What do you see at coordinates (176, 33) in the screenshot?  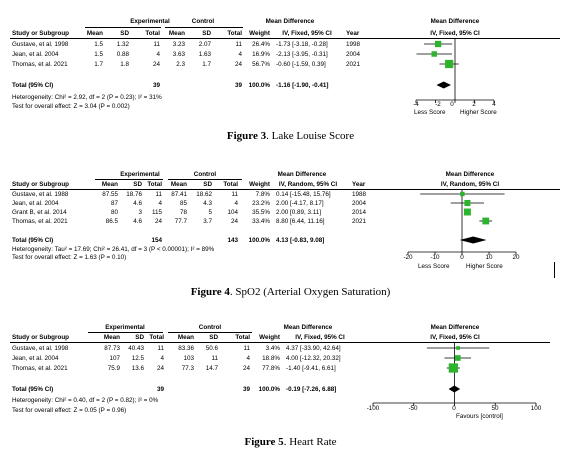 I see `col-ctl-mean: Mean` at bounding box center [176, 33].